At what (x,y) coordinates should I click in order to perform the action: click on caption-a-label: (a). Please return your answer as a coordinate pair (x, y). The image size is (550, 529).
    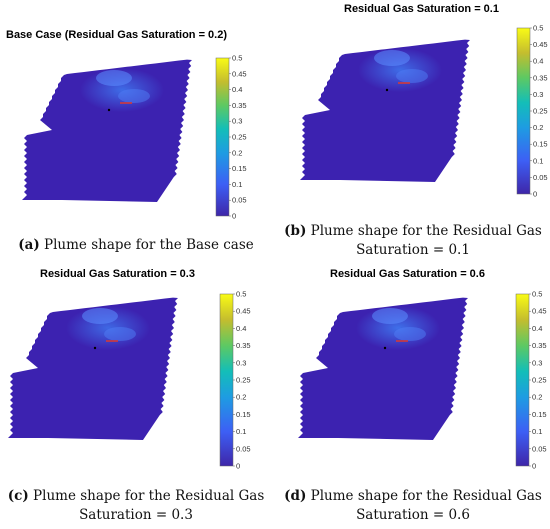
    Looking at the image, I should click on (29, 245).